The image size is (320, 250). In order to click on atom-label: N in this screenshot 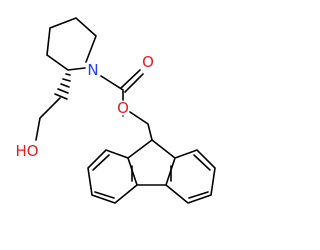, I will do `click(92, 70)`.